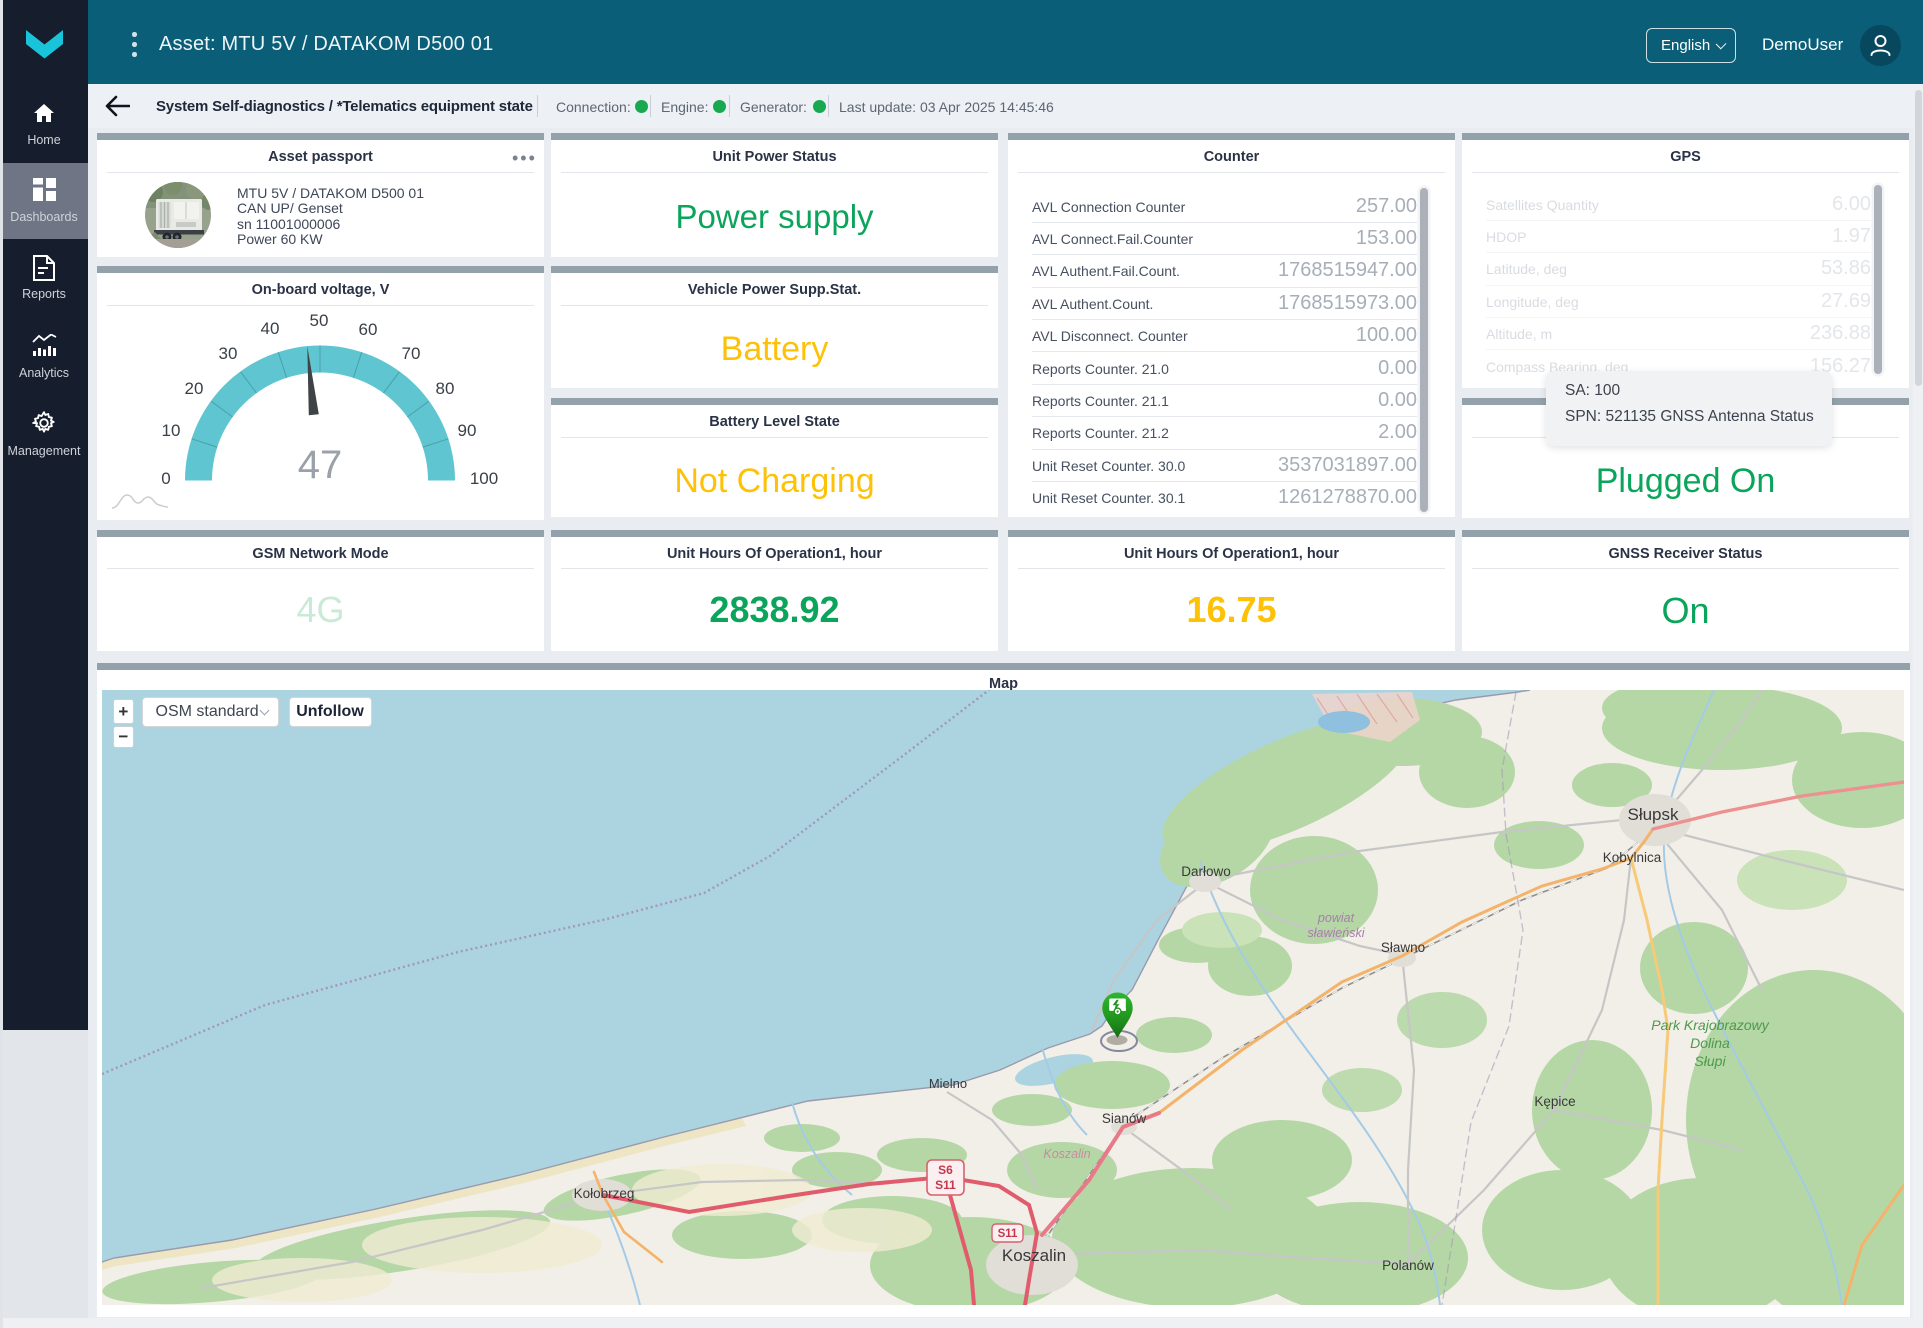 The width and height of the screenshot is (1923, 1328). I want to click on svg-text: 100, so click(484, 478).